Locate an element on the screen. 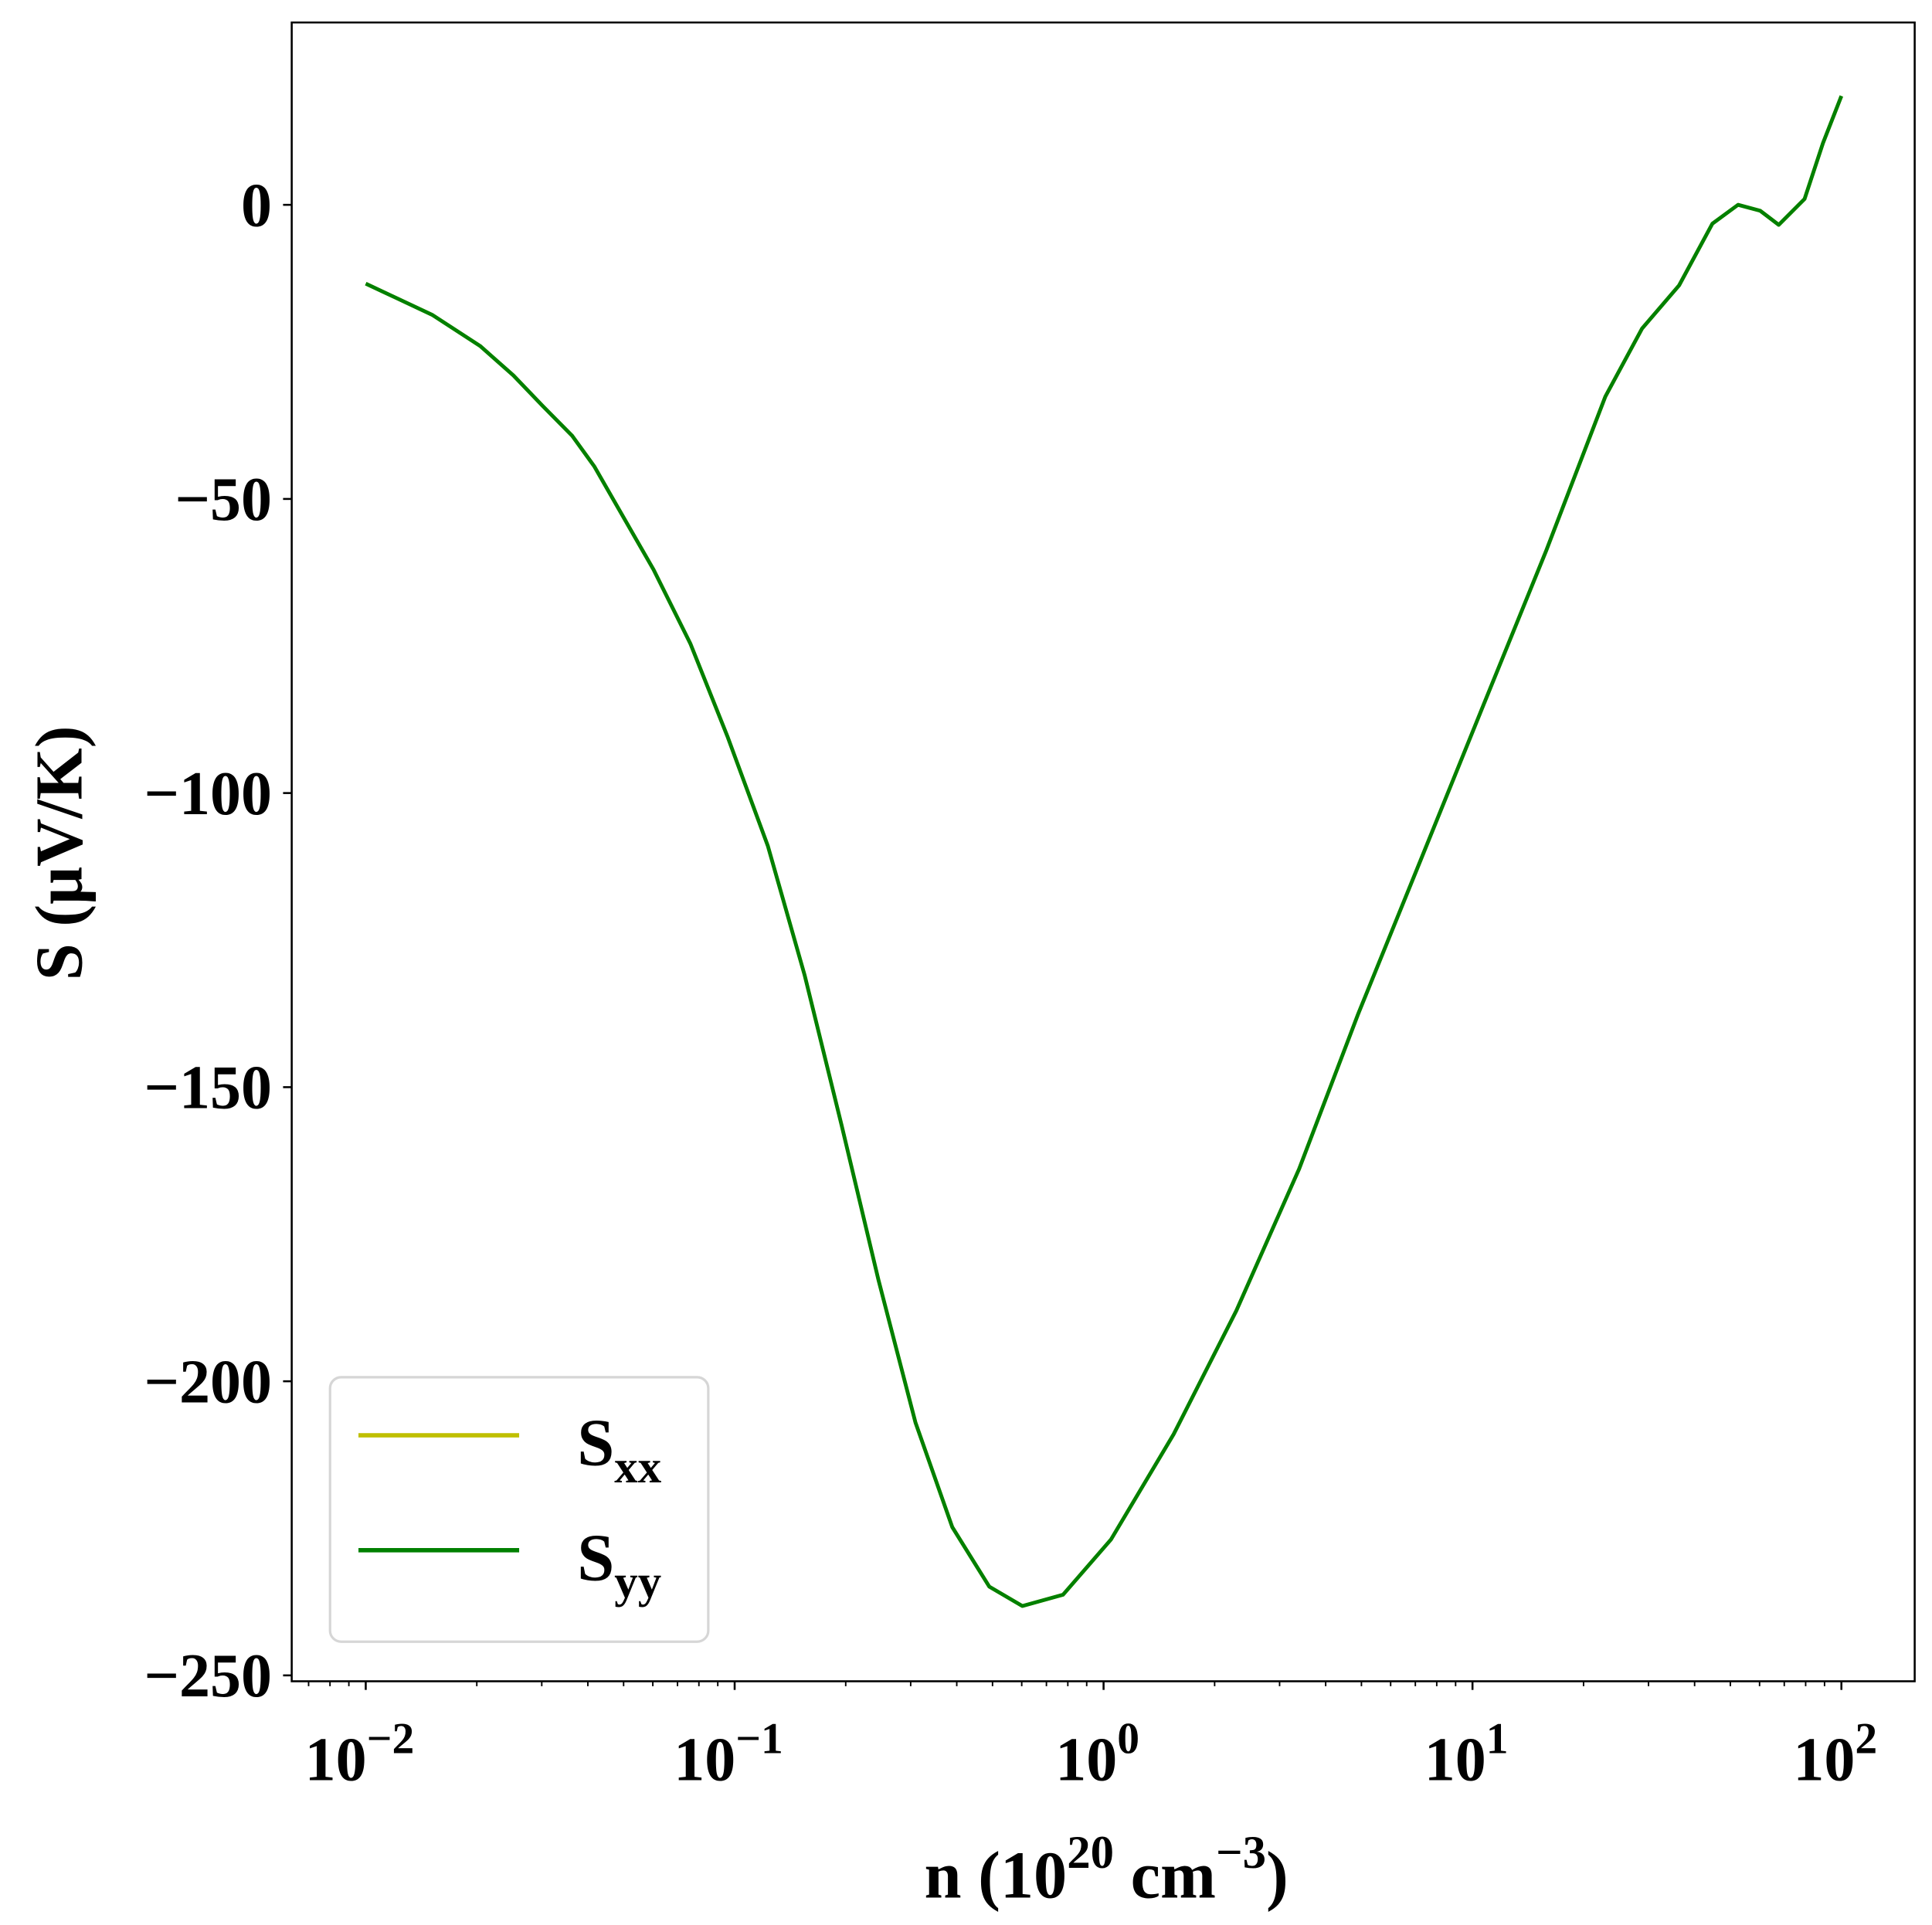  y-tick-label: −50 is located at coordinates (223, 500).